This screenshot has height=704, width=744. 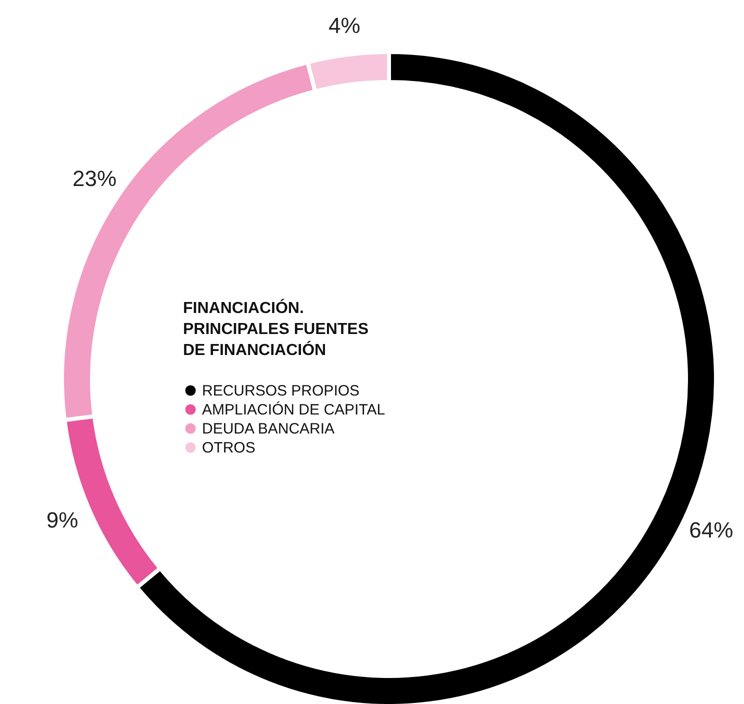 I want to click on legend-label: DEUDA BANCARIA, so click(x=268, y=429).